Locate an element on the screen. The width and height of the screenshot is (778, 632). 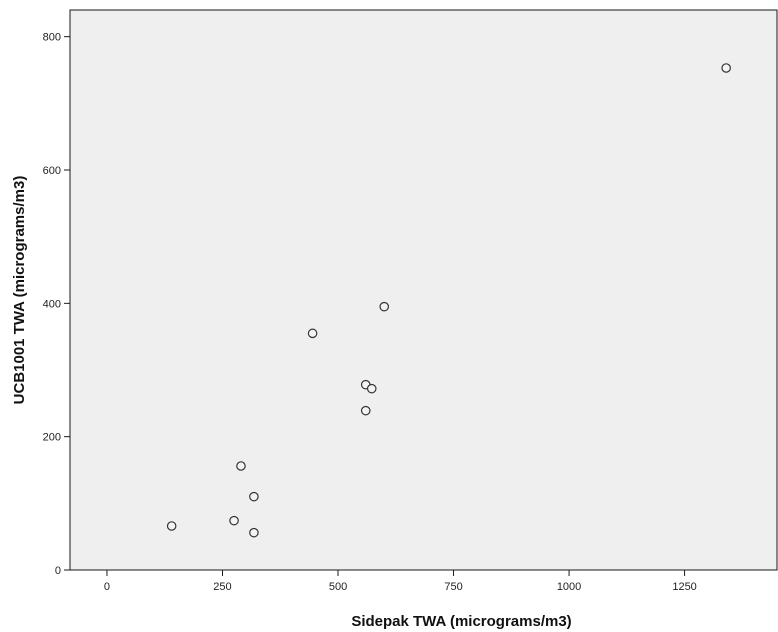
x-axis-title: Sidepak TWA (micrograms/m3) is located at coordinates (461, 621).